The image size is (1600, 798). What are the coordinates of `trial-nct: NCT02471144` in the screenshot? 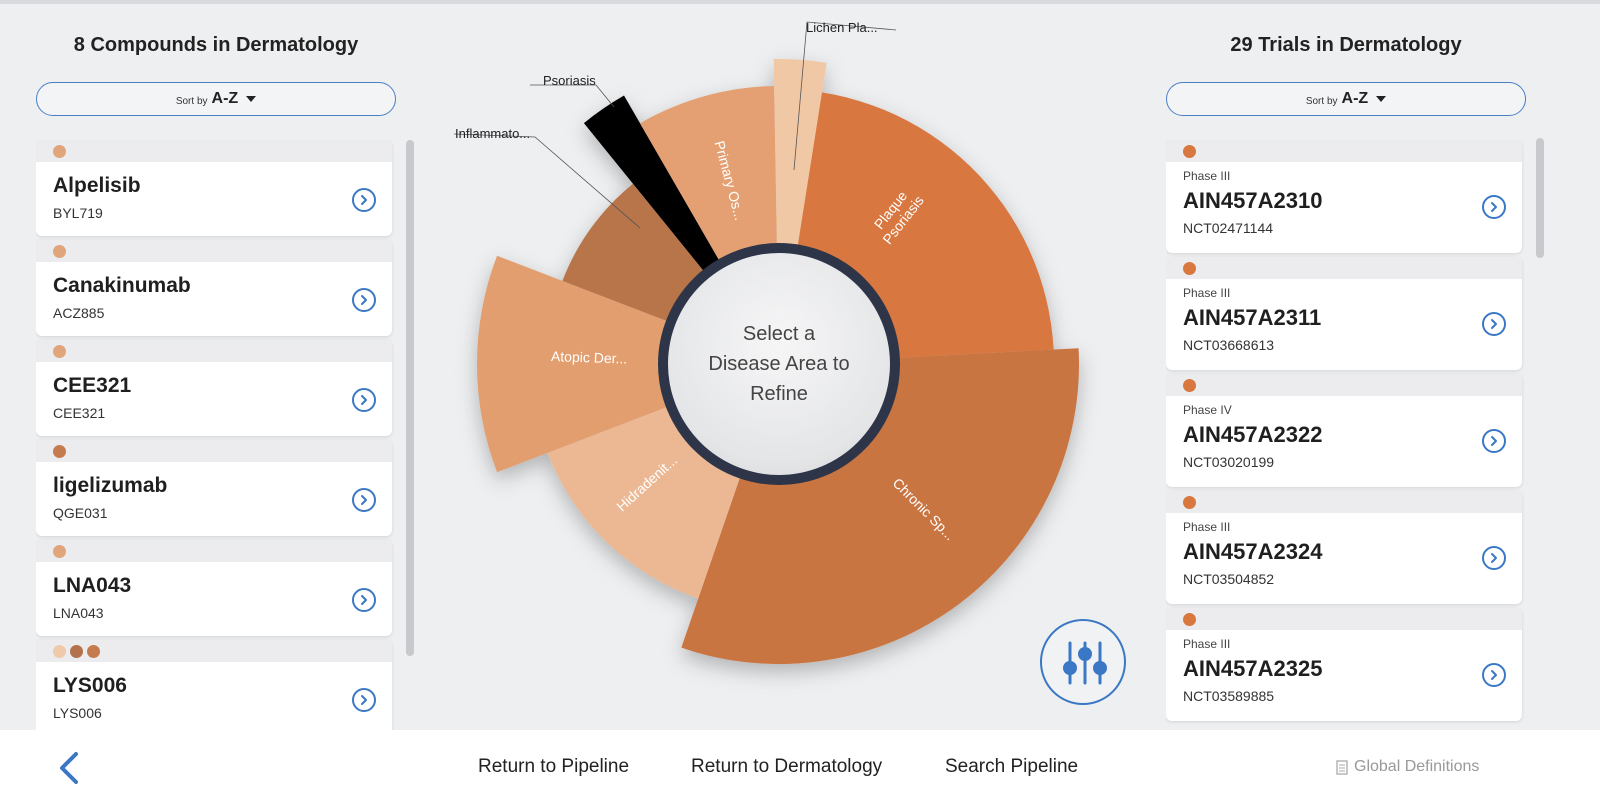 It's located at (1228, 228).